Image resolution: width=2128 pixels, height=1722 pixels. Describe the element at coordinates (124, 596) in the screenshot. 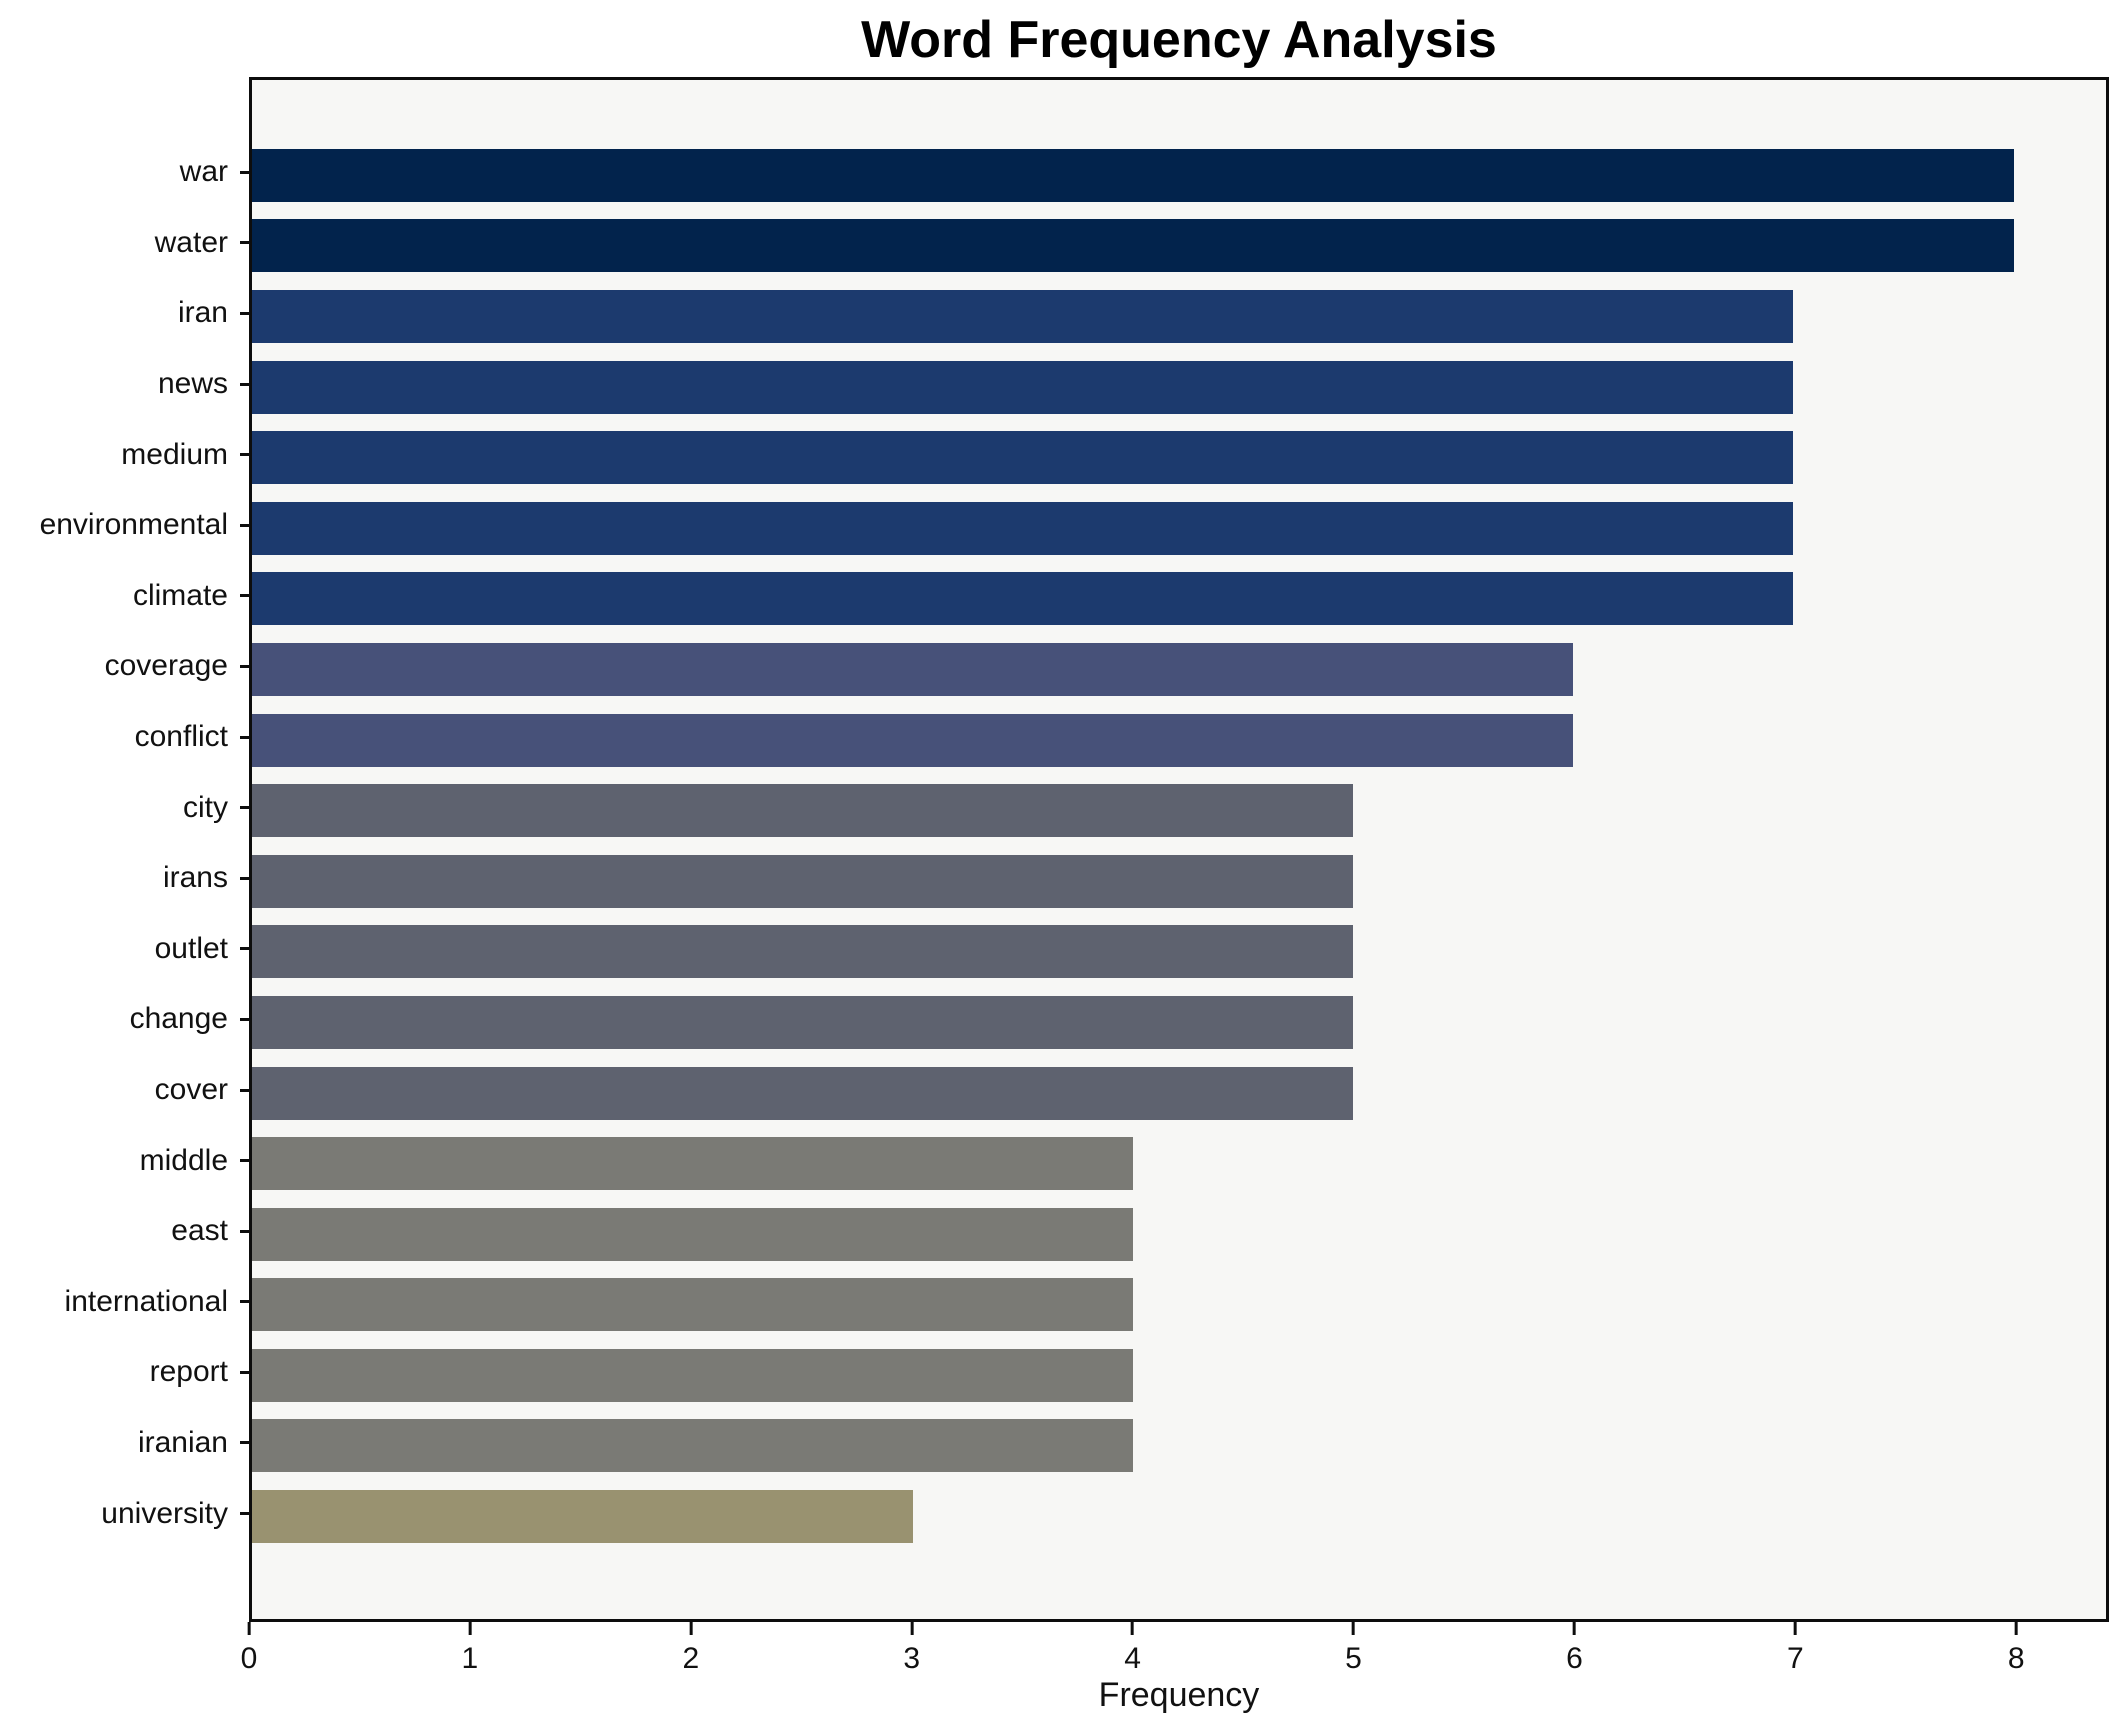

I see `y-label-row: climate` at that location.